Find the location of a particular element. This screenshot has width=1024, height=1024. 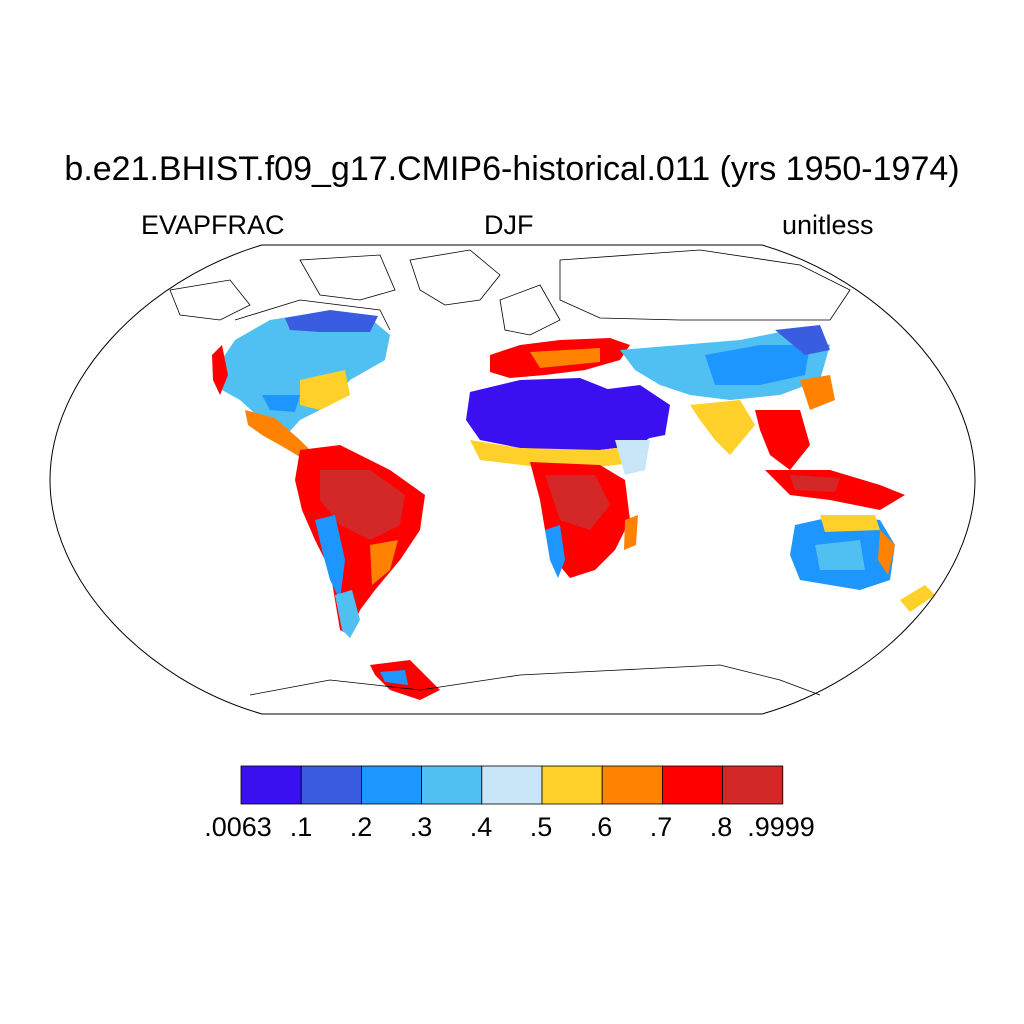

scandinavia-coast is located at coordinates (530, 310).